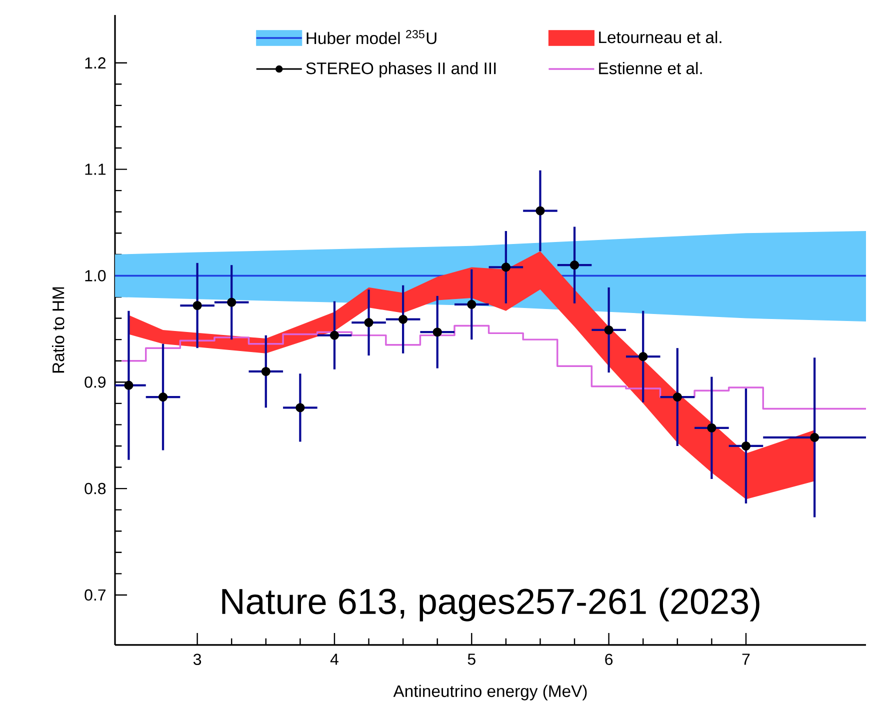 Image resolution: width=876 pixels, height=728 pixels. I want to click on x-tick-label: 5, so click(472, 659).